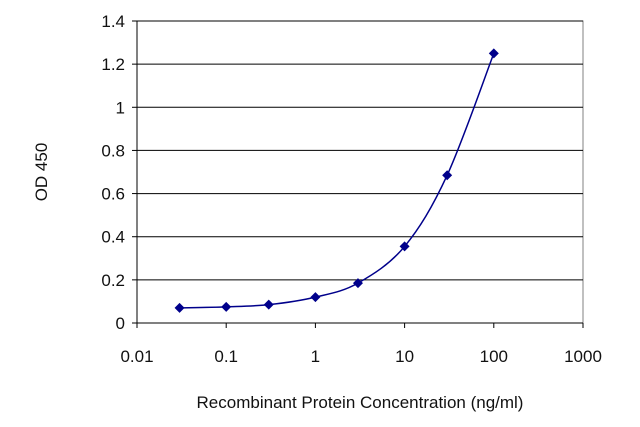 The width and height of the screenshot is (640, 427). I want to click on y-tick-label: 1.4, so click(113, 21).